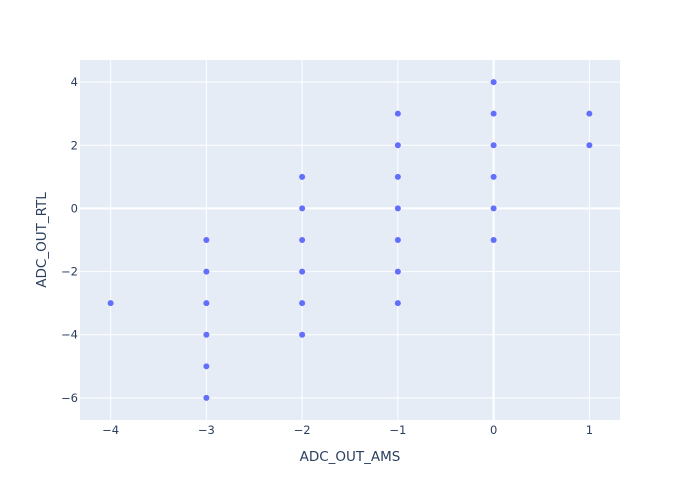 Image resolution: width=700 pixels, height=500 pixels. Describe the element at coordinates (74, 82) in the screenshot. I see `y-tick-label: 4` at that location.